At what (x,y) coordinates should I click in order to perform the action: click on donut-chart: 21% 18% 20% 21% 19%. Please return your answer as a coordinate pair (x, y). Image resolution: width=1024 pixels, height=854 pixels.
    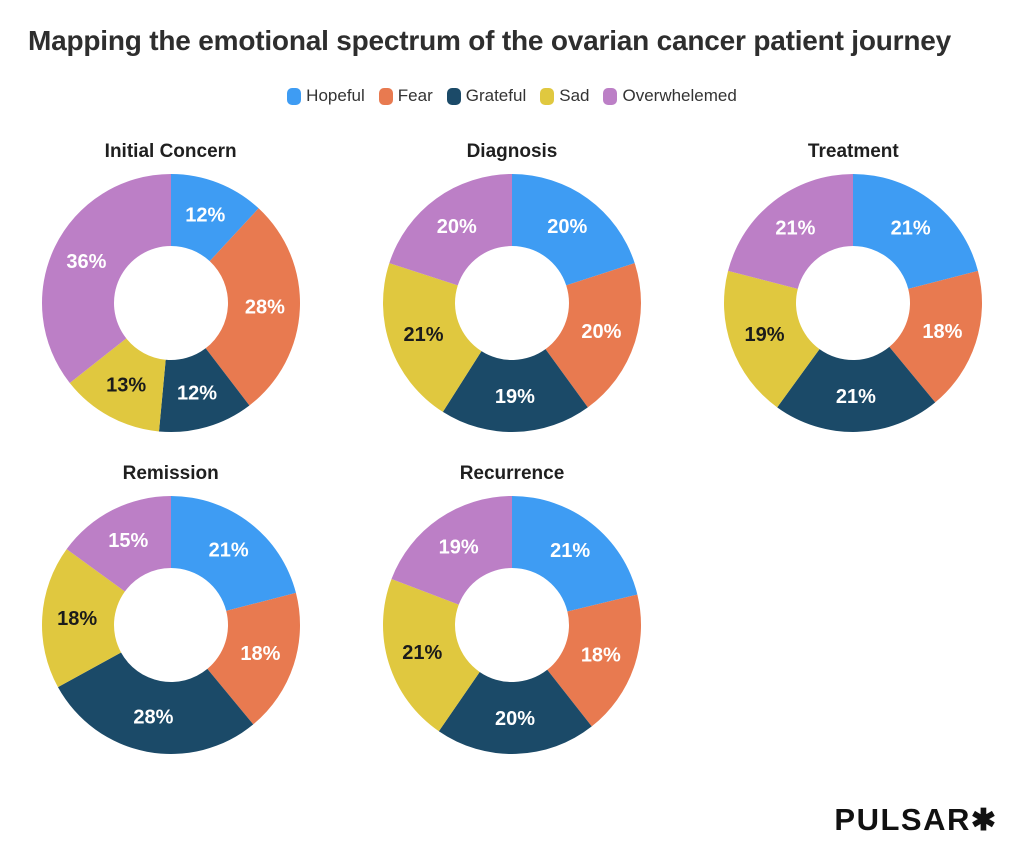
    Looking at the image, I should click on (512, 625).